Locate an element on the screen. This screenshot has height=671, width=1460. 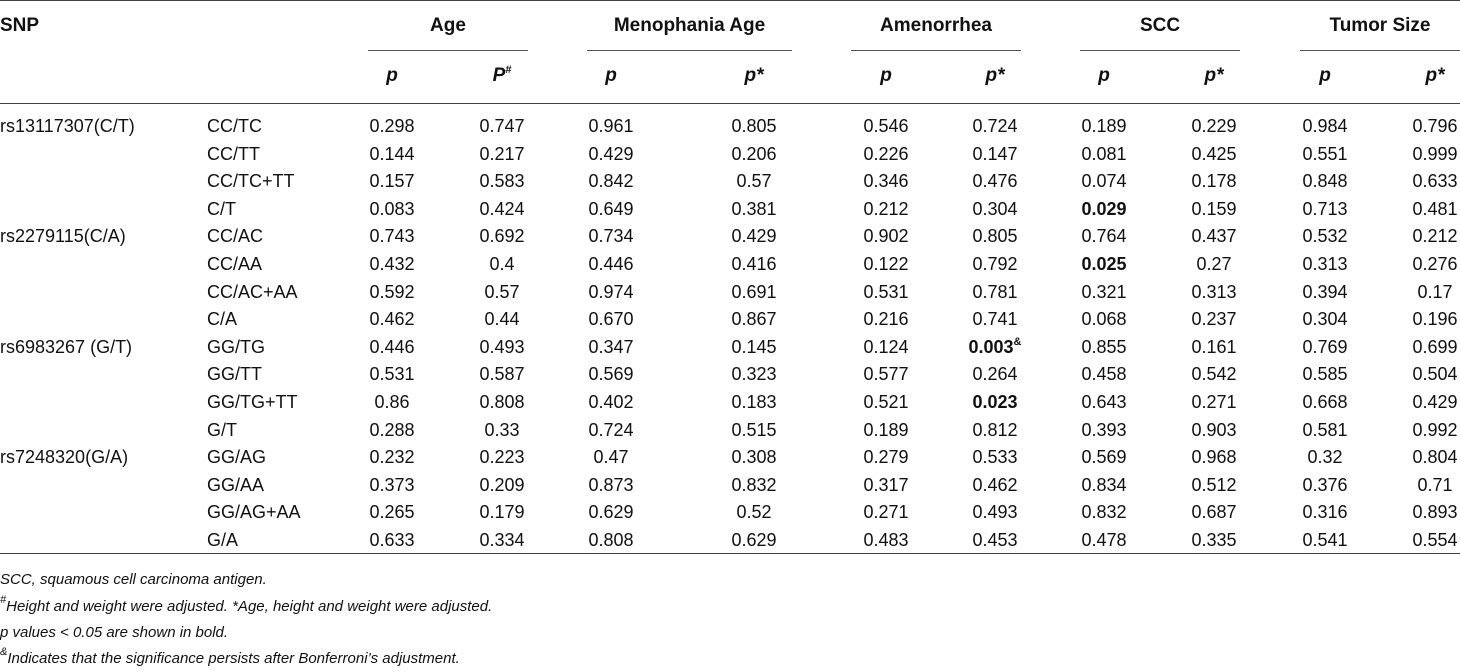
cell-value: 0.462 is located at coordinates (995, 485).